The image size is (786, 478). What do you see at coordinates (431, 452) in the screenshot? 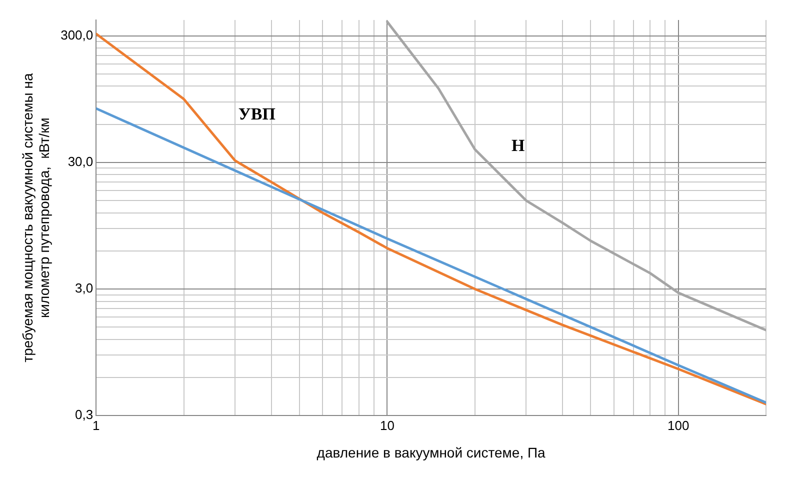
I see `x-axis-title: давление в вакуумной системе, Па` at bounding box center [431, 452].